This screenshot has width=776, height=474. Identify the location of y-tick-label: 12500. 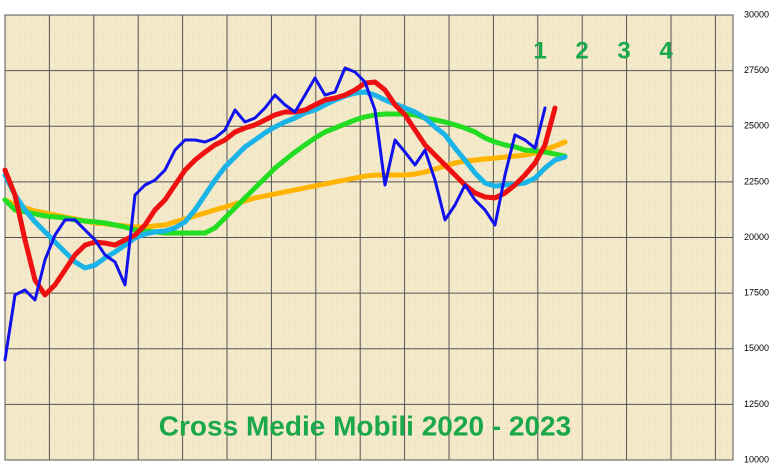
(756, 404).